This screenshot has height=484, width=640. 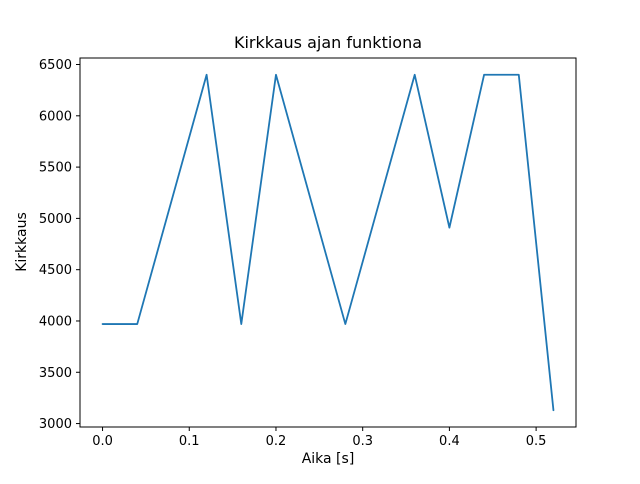 I want to click on x-tick-label: 0.0, so click(x=102, y=441).